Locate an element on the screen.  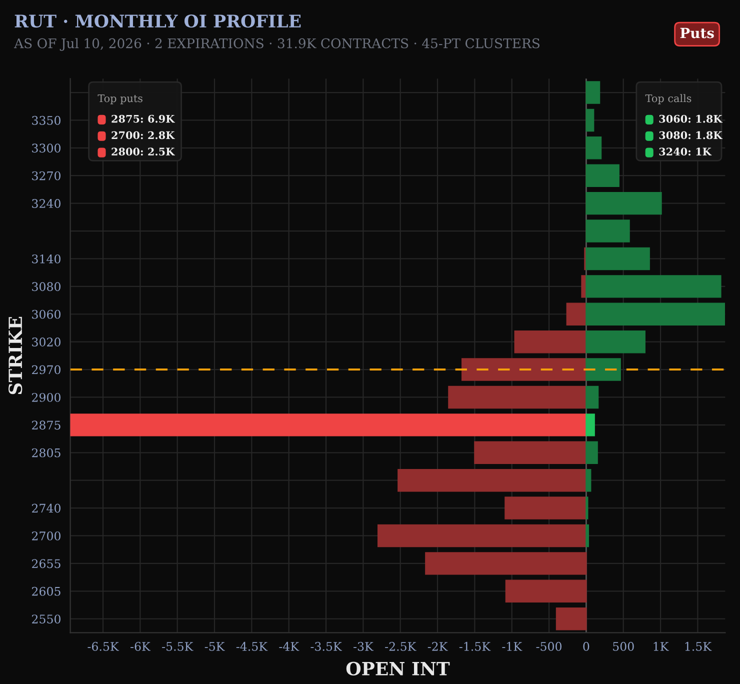
x-tick-label: -4.5K is located at coordinates (252, 646).